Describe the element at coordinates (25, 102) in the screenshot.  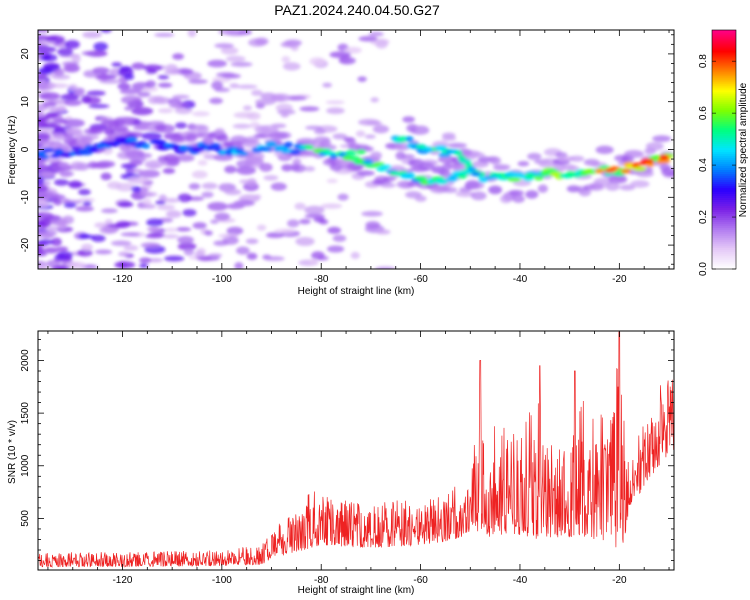
I see `spectrogram-y-tick-label: 10` at that location.